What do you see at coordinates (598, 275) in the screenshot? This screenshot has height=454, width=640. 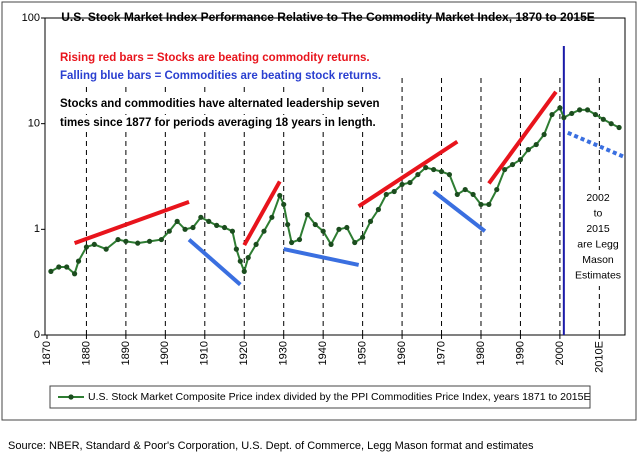 I see `note-line: Estimates` at bounding box center [598, 275].